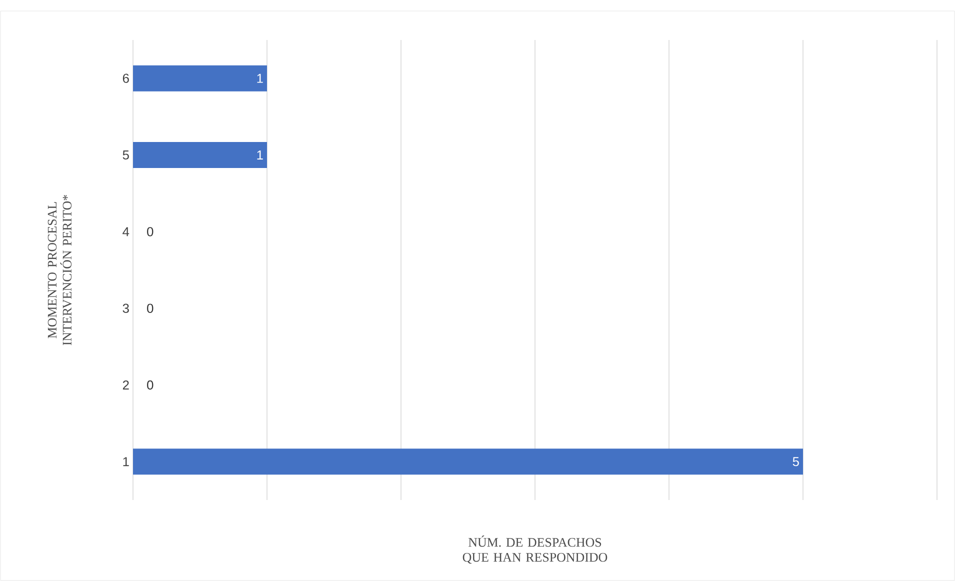  I want to click on y-tick-label: 6, so click(125, 78).